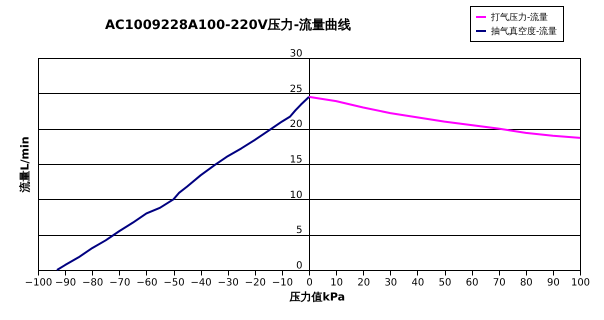 The width and height of the screenshot is (604, 320). What do you see at coordinates (38, 283) in the screenshot?
I see `x-tick-label: −100` at bounding box center [38, 283].